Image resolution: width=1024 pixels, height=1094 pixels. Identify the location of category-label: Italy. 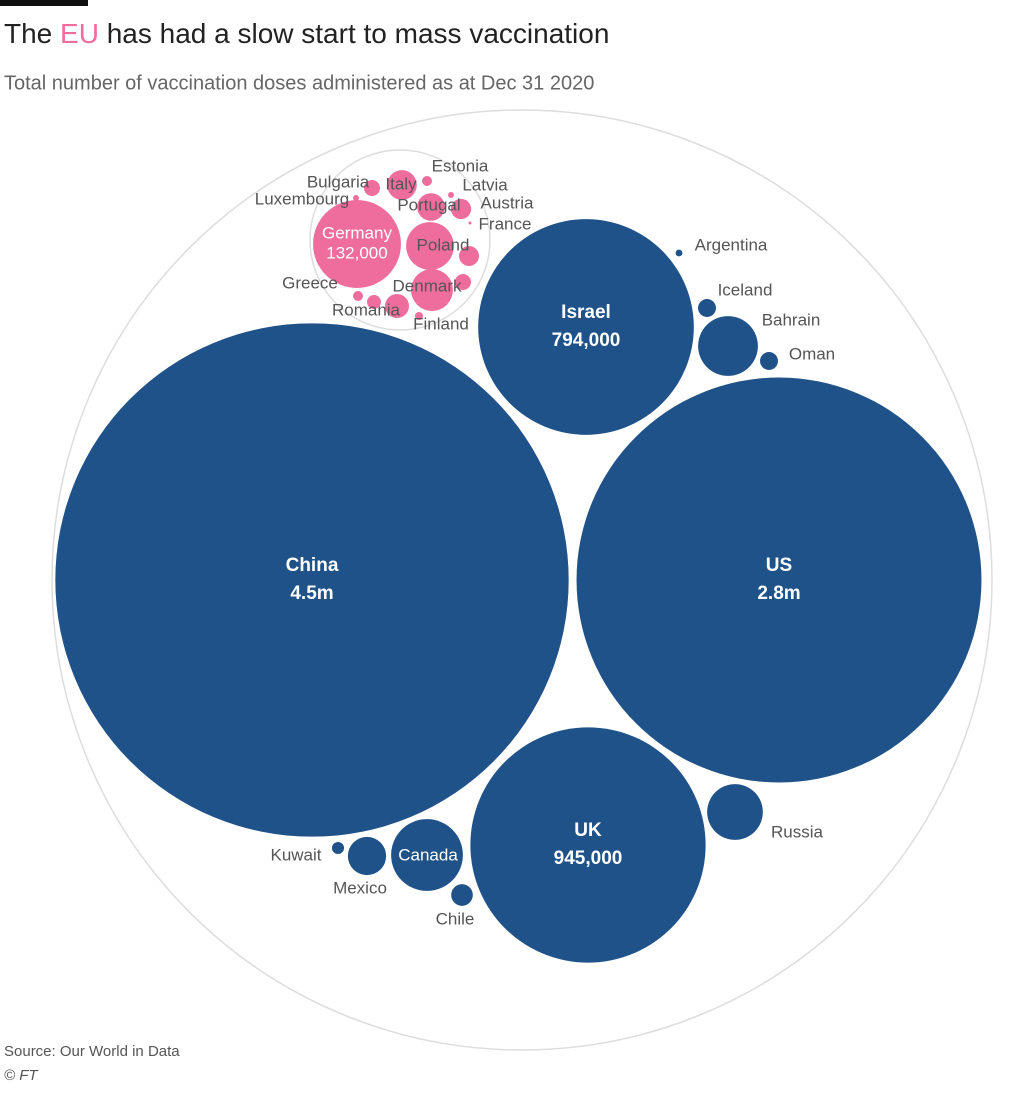
(401, 183).